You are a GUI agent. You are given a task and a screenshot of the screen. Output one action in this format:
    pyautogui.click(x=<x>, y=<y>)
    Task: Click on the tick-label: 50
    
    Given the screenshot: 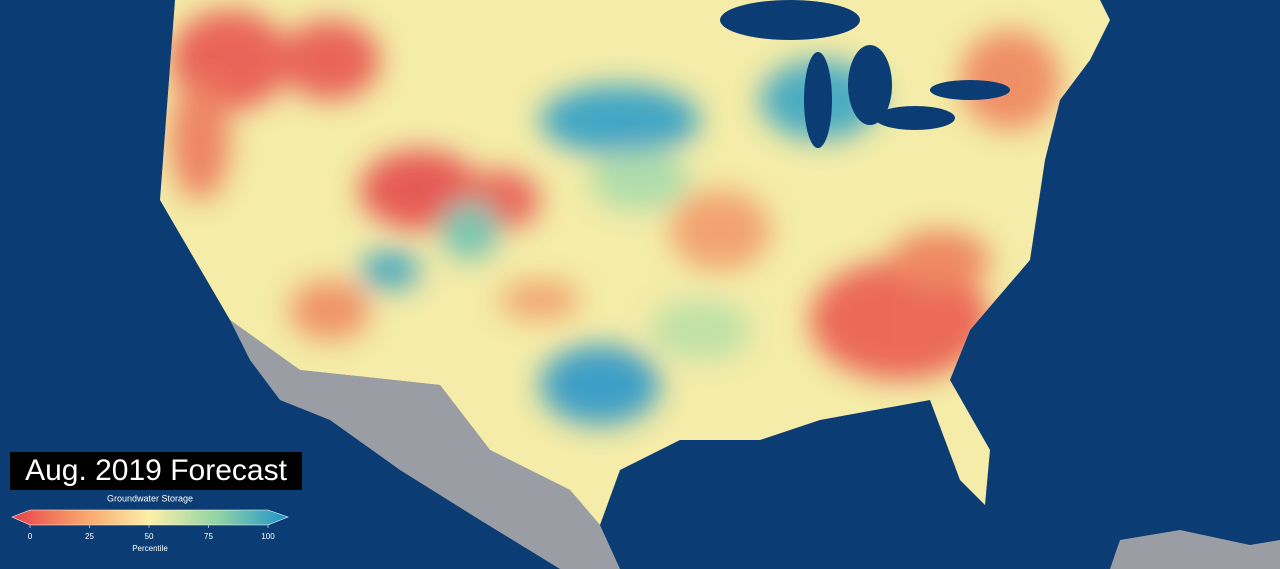 What is the action you would take?
    pyautogui.click(x=149, y=536)
    